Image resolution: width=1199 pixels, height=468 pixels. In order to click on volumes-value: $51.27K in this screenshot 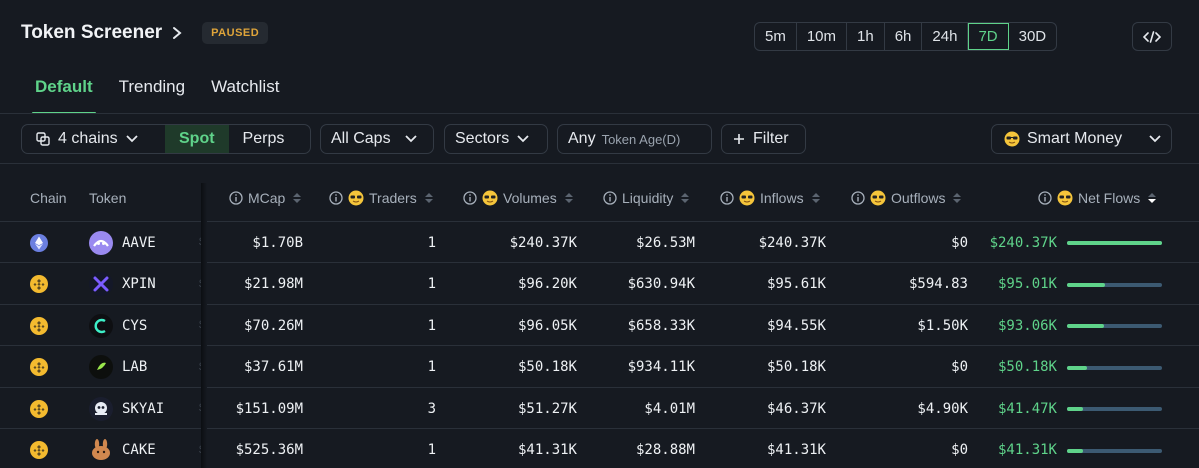, I will do `click(547, 408)`.